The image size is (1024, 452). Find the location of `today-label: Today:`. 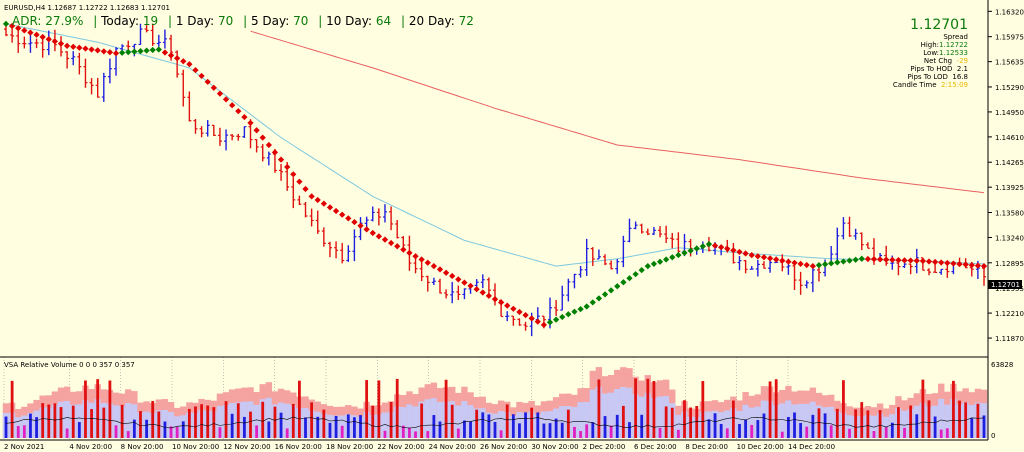

today-label: Today: is located at coordinates (120, 21).